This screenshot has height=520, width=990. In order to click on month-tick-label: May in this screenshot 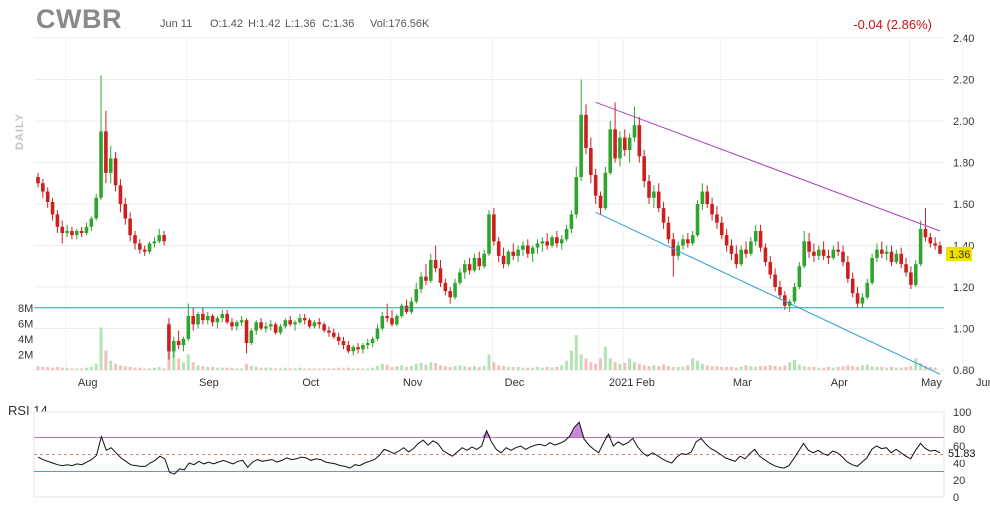, I will do `click(931, 383)`.